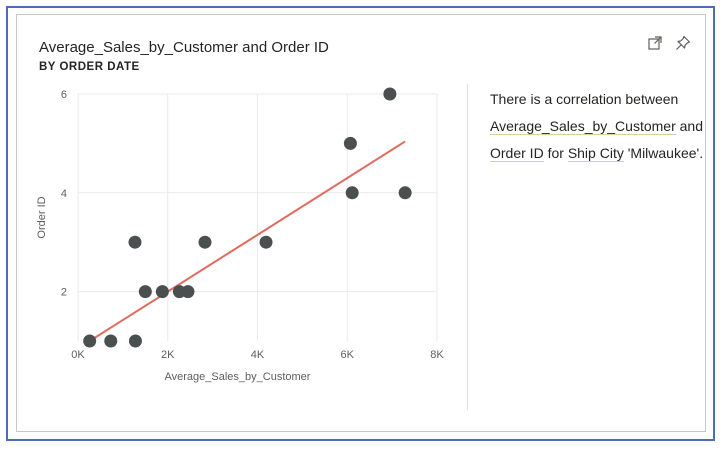 Image resolution: width=725 pixels, height=455 pixels. Describe the element at coordinates (258, 355) in the screenshot. I see `x-tick-label: 4K` at that location.